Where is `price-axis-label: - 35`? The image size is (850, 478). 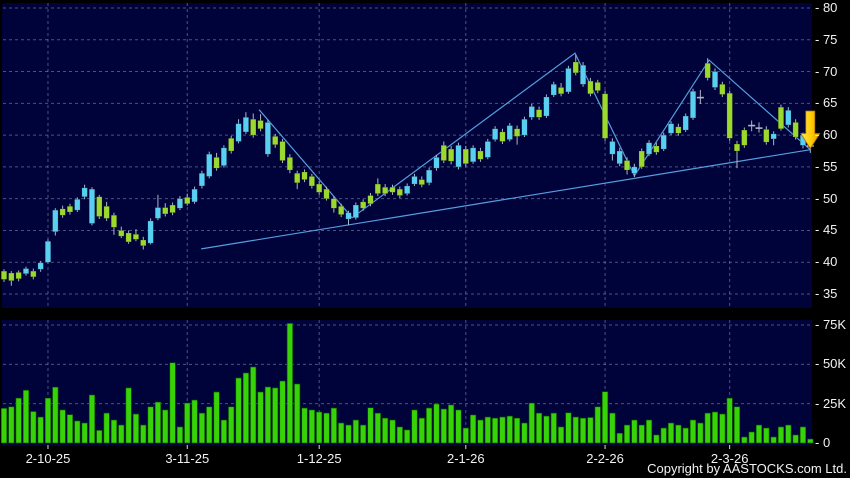 price-axis-label: - 35 is located at coordinates (826, 293).